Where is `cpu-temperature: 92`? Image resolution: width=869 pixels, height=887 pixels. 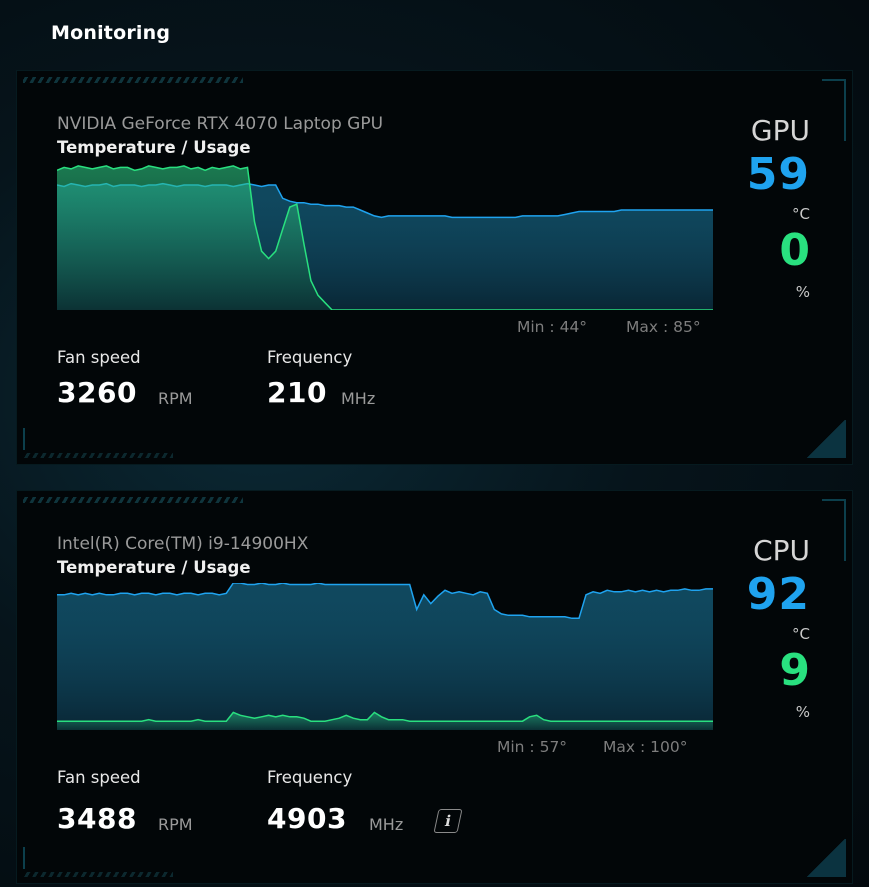 cpu-temperature: 92 is located at coordinates (778, 594).